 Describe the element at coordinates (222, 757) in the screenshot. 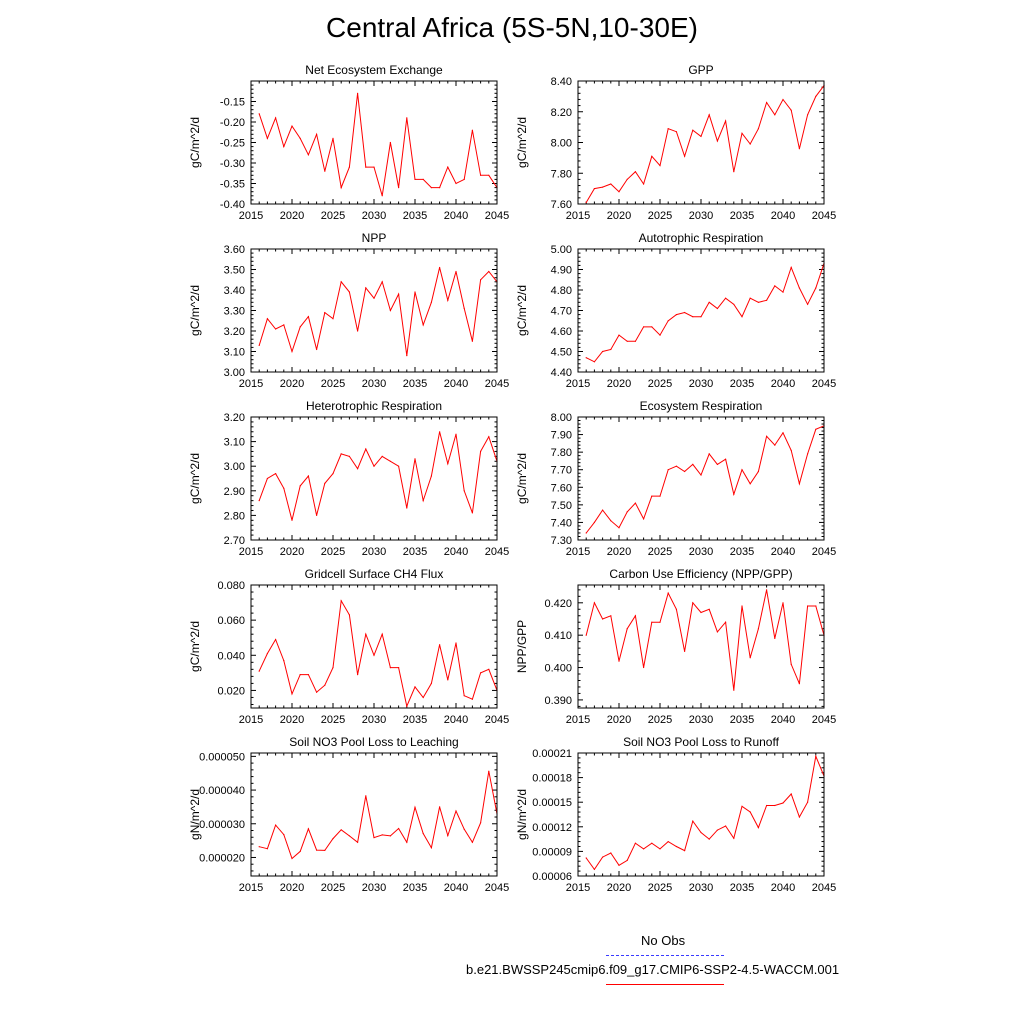

I see `y-tick-label: 0.000050` at that location.